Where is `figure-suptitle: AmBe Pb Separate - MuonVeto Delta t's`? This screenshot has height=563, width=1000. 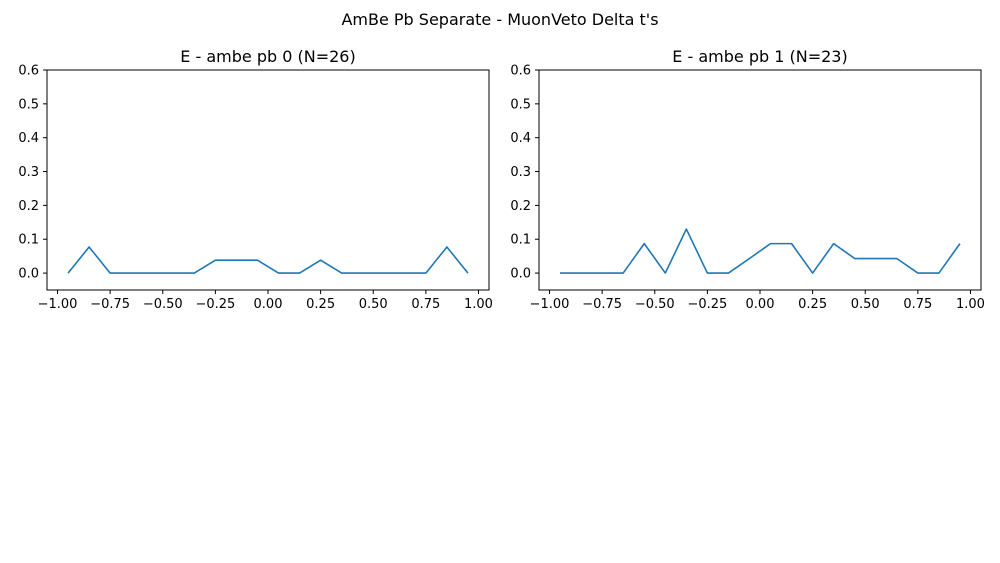
figure-suptitle: AmBe Pb Separate - MuonVeto Delta t's is located at coordinates (499, 19).